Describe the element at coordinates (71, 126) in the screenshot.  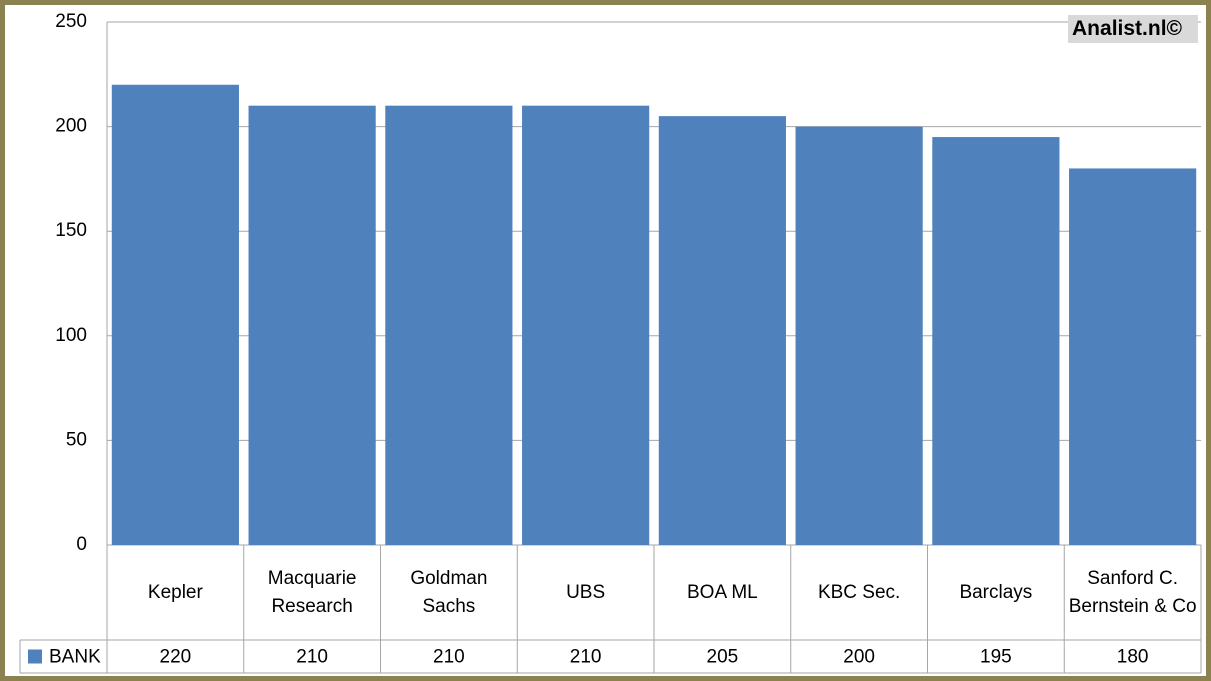
I see `y-tick-label: 200` at that location.